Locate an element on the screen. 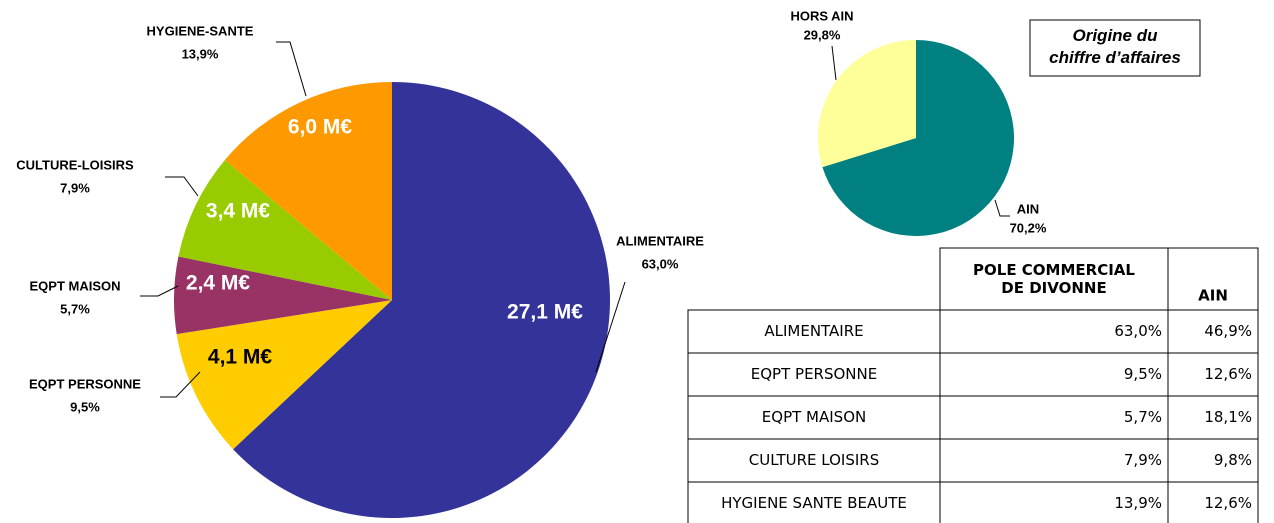  slice-label: ALIMENTAIRE is located at coordinates (660, 240).